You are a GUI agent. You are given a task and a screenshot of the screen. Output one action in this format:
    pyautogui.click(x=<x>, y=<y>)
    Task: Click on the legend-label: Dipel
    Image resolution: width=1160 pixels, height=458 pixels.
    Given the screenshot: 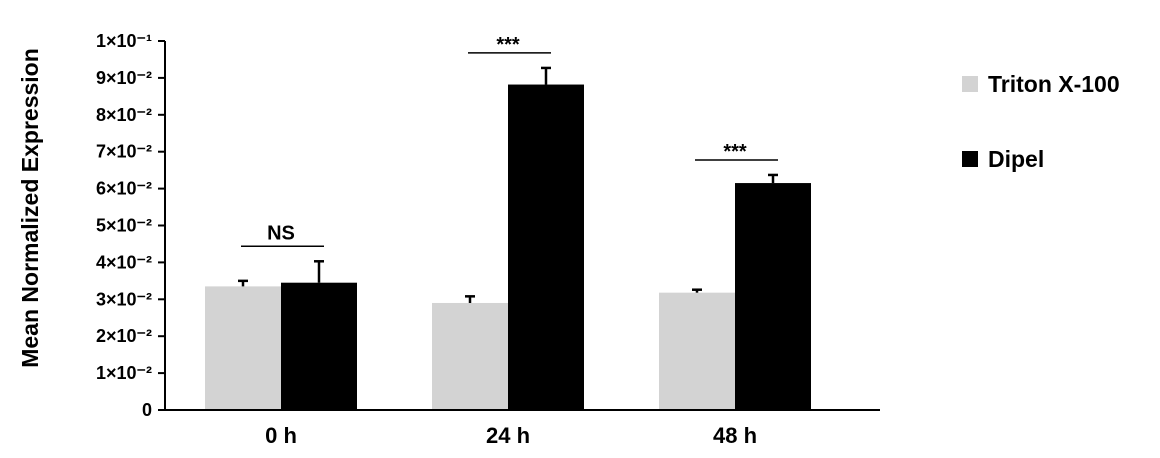 What is the action you would take?
    pyautogui.click(x=1016, y=159)
    